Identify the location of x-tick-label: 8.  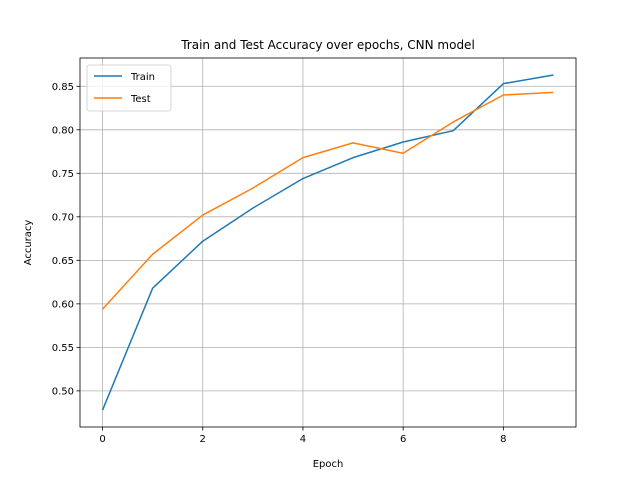
(503, 439).